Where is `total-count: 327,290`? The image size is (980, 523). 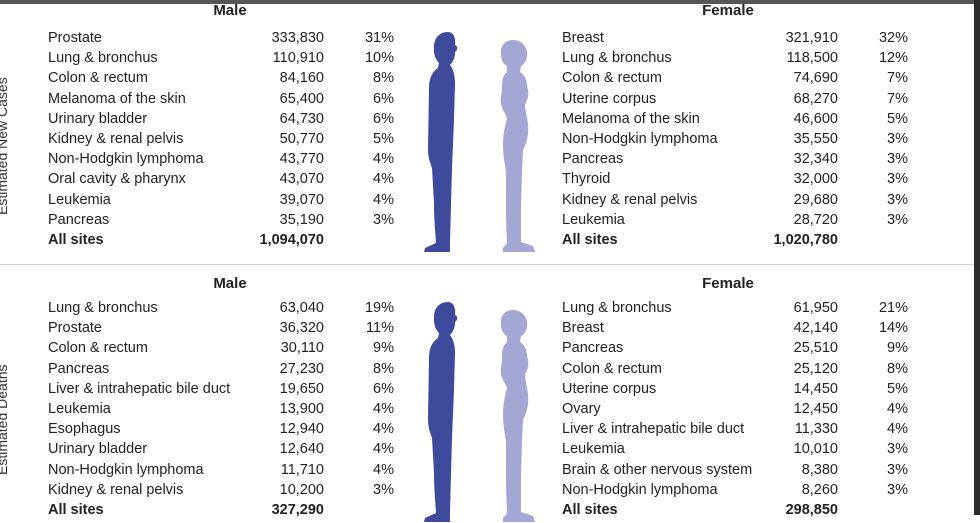 total-count: 327,290 is located at coordinates (297, 509).